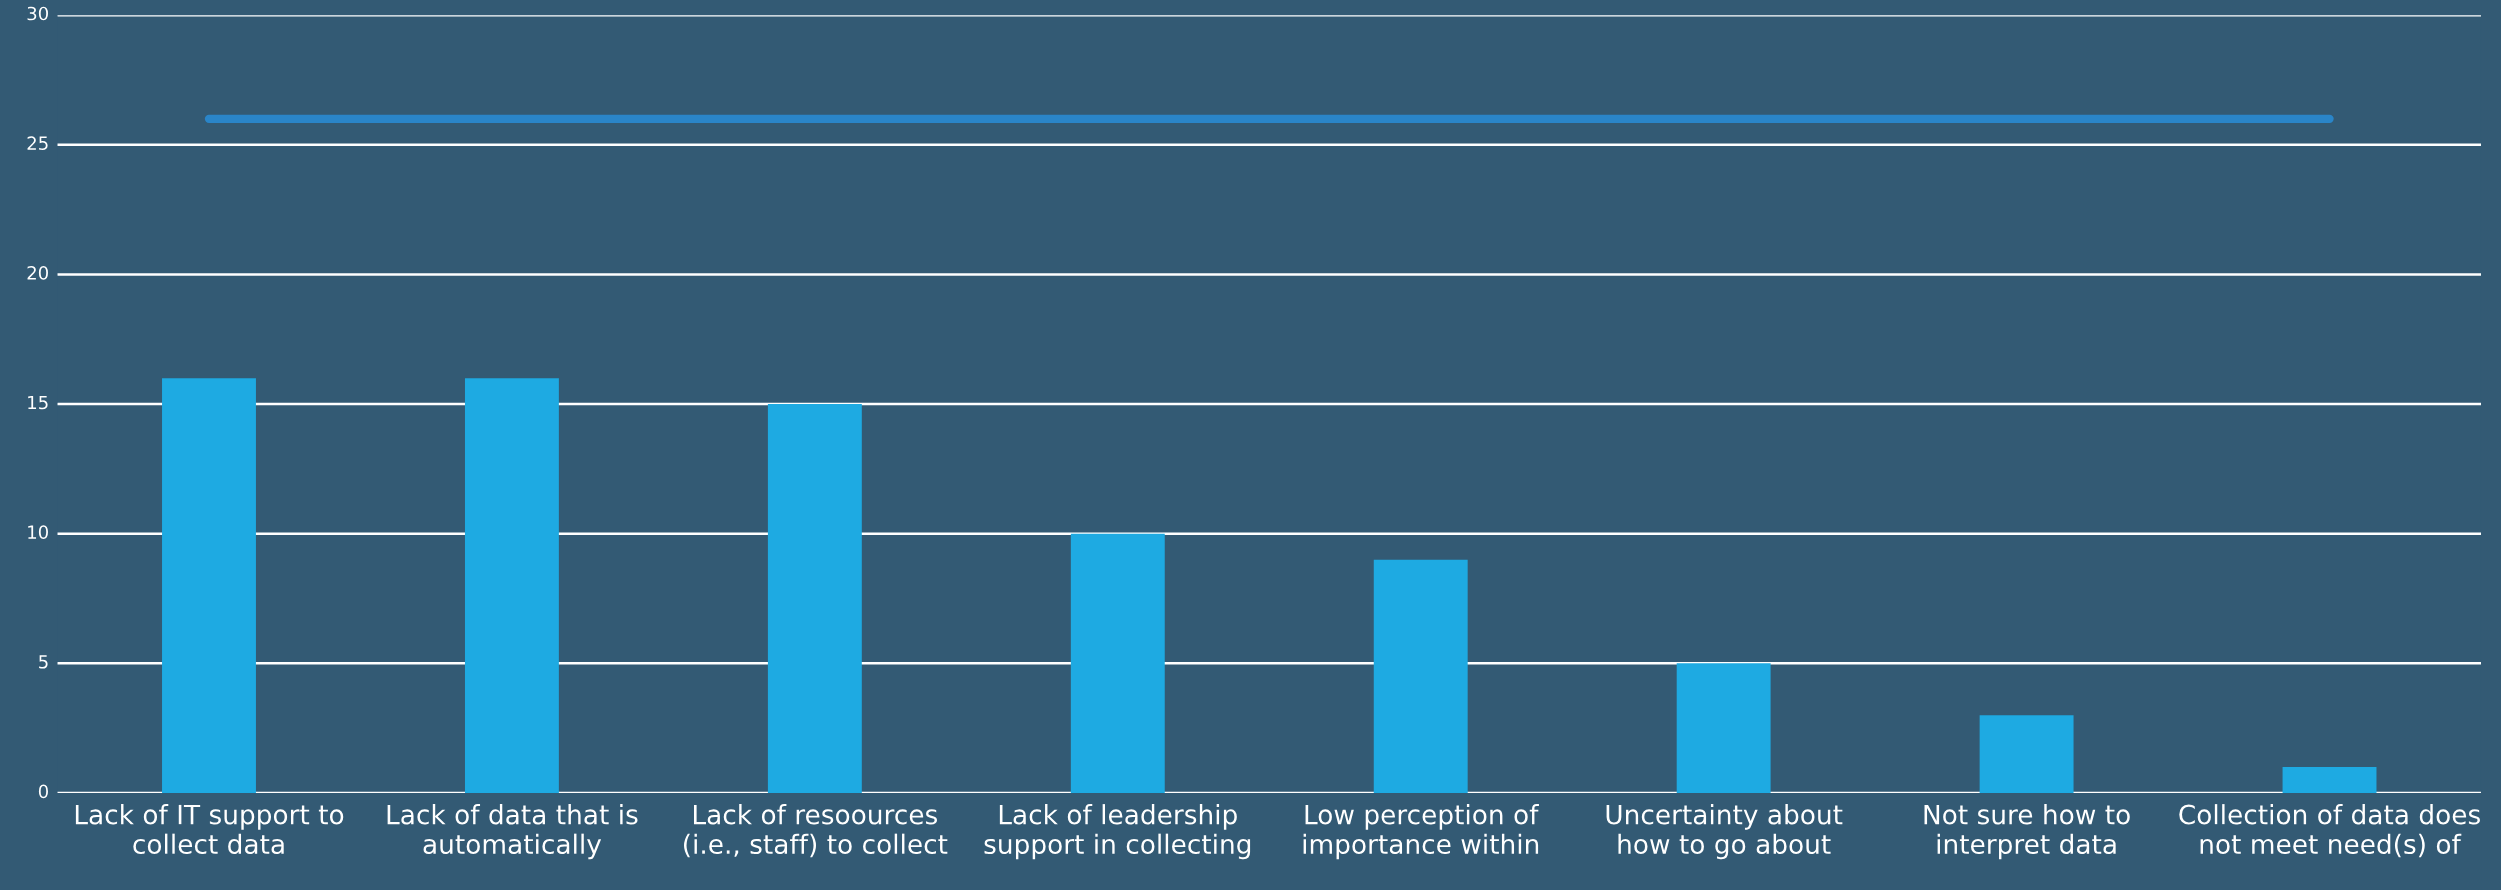 This screenshot has width=2501, height=890. What do you see at coordinates (43, 791) in the screenshot?
I see `y-tick-label: 0` at bounding box center [43, 791].